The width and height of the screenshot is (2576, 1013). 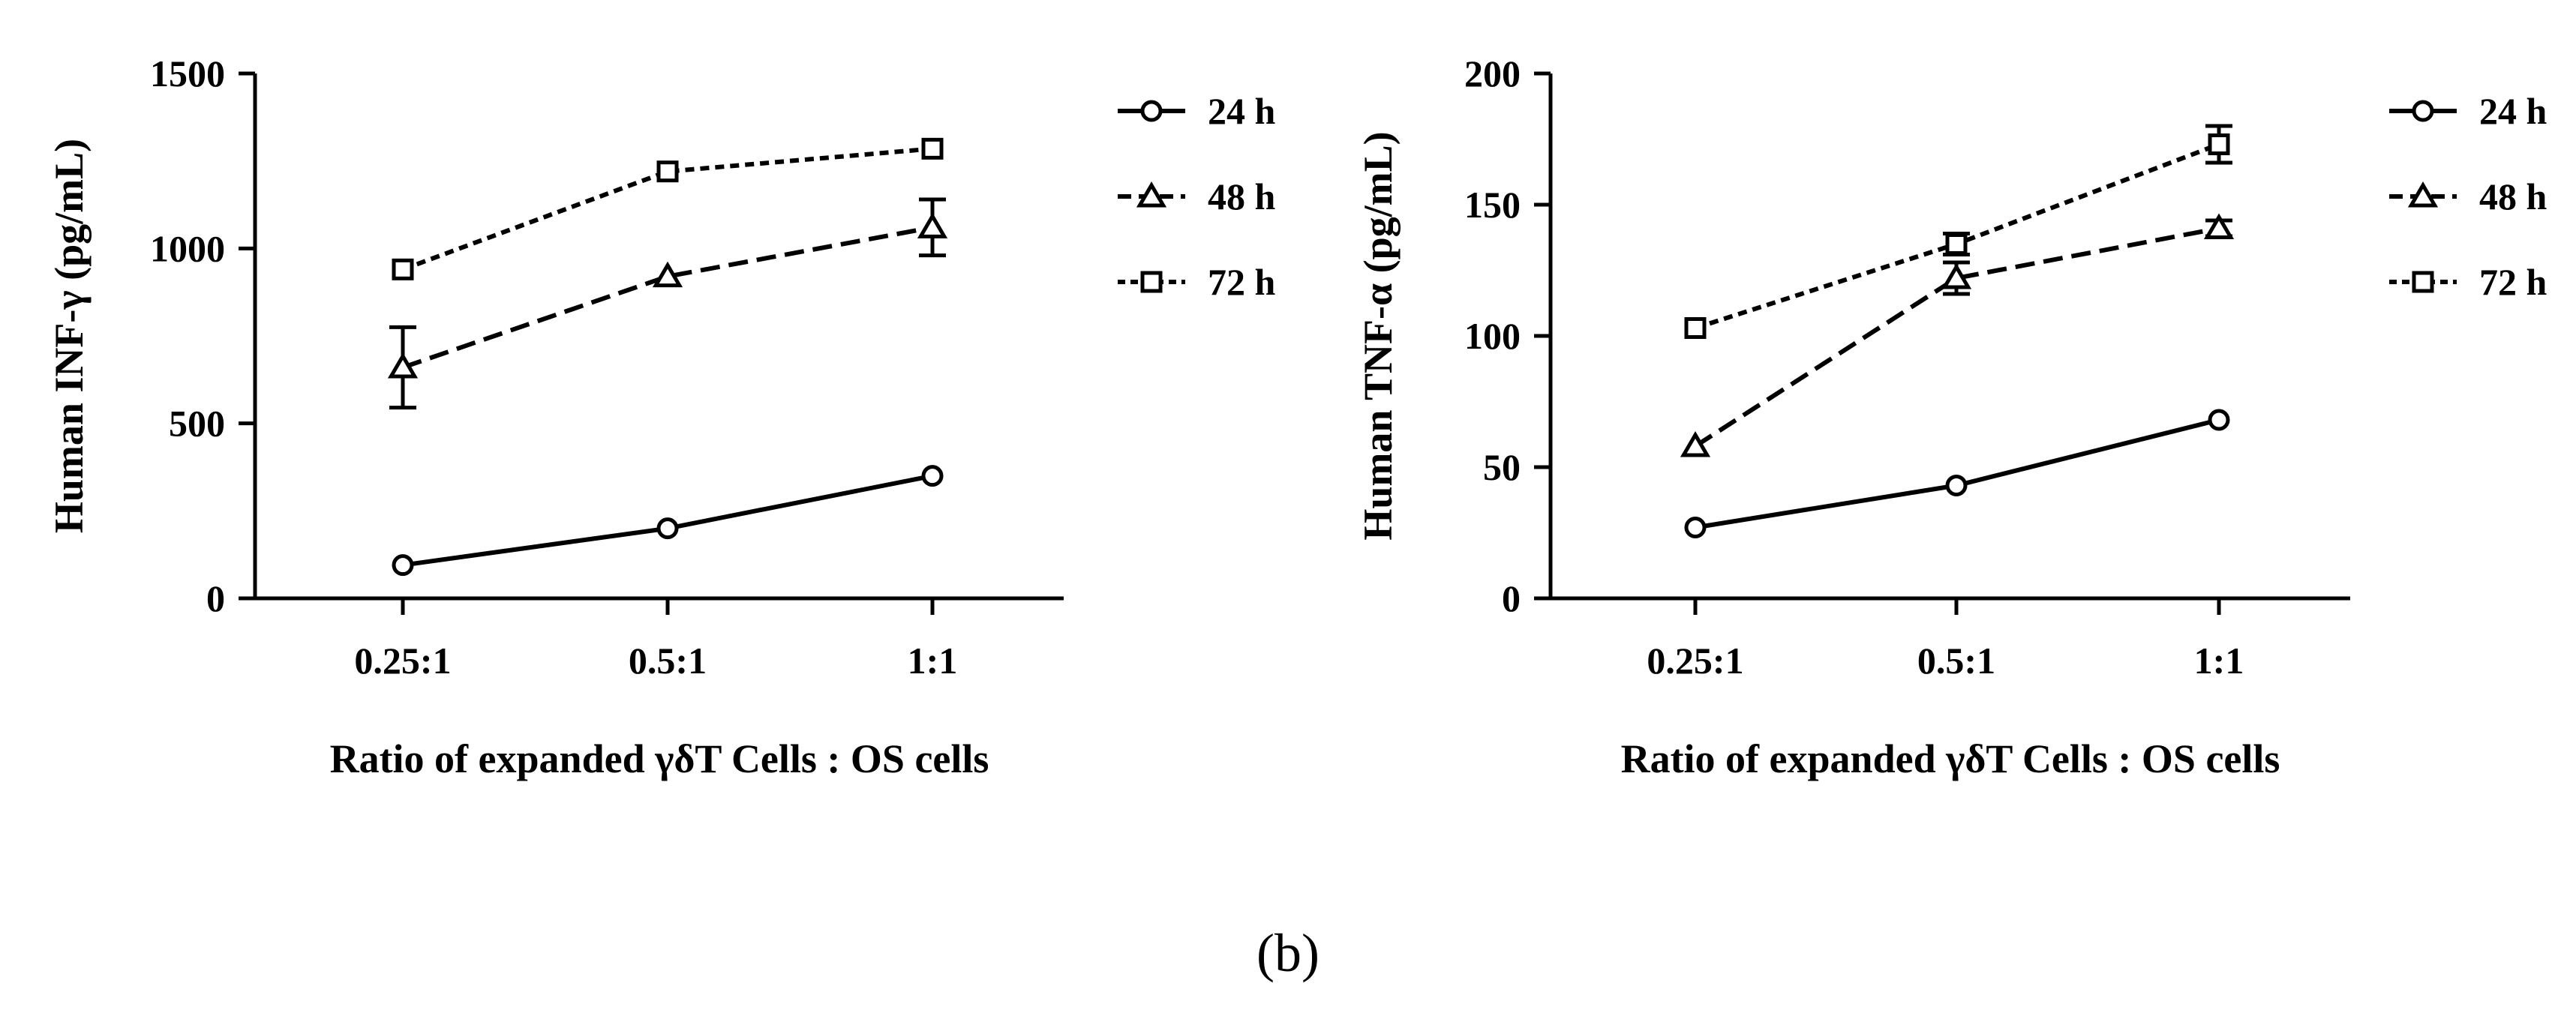 I want to click on y-tick-label: 150, so click(x=1492, y=205).